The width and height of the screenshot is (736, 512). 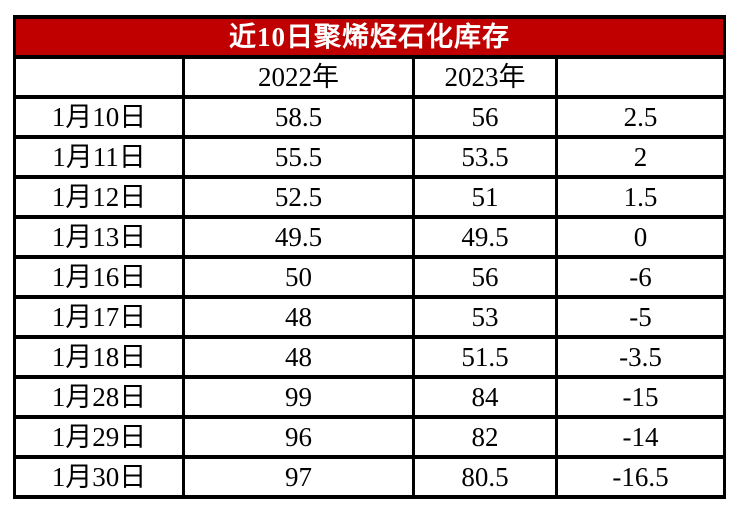 What do you see at coordinates (640, 157) in the screenshot?
I see `diff-cell: 2` at bounding box center [640, 157].